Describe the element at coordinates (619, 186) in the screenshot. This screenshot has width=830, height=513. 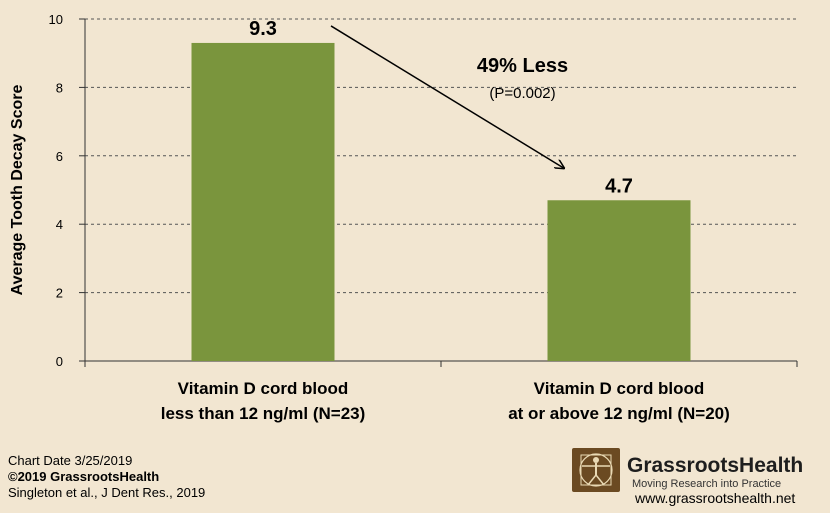
I see `data-label-2: 4.7` at that location.